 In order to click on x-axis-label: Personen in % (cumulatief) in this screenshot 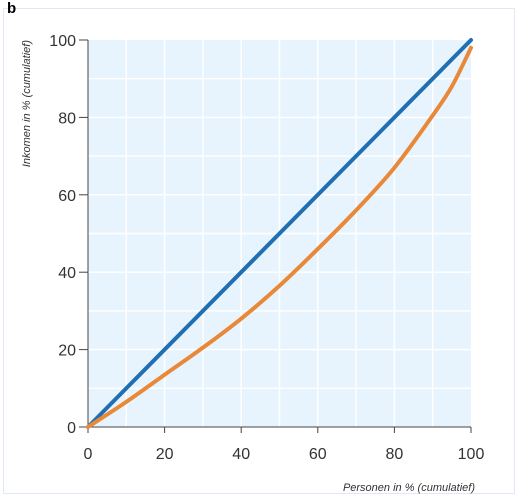, I will do `click(409, 488)`.